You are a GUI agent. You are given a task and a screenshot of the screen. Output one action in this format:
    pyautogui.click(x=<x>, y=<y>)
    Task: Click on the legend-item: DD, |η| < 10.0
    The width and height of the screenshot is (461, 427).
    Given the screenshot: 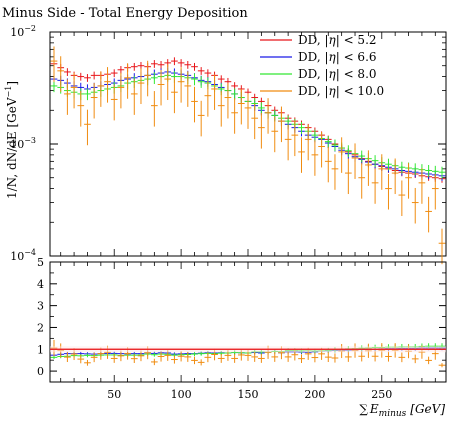 What is the action you would take?
    pyautogui.click(x=322, y=91)
    